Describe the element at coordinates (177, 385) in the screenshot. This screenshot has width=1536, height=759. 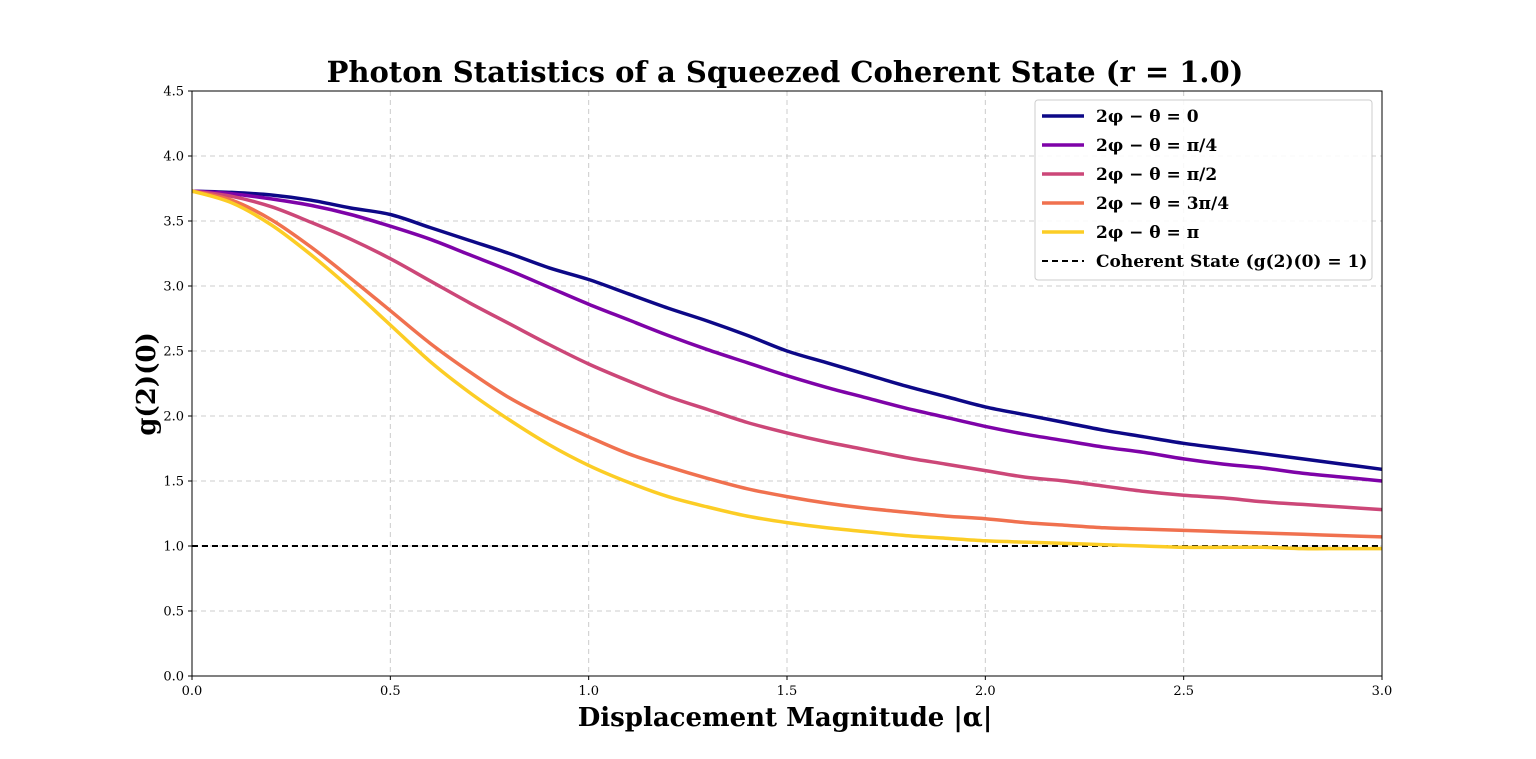
I see `y-axis-ticks: 0.0 0.5 1.0 1.5 2.0 2.5 3.0 3.5 4.0 4.5` at that location.